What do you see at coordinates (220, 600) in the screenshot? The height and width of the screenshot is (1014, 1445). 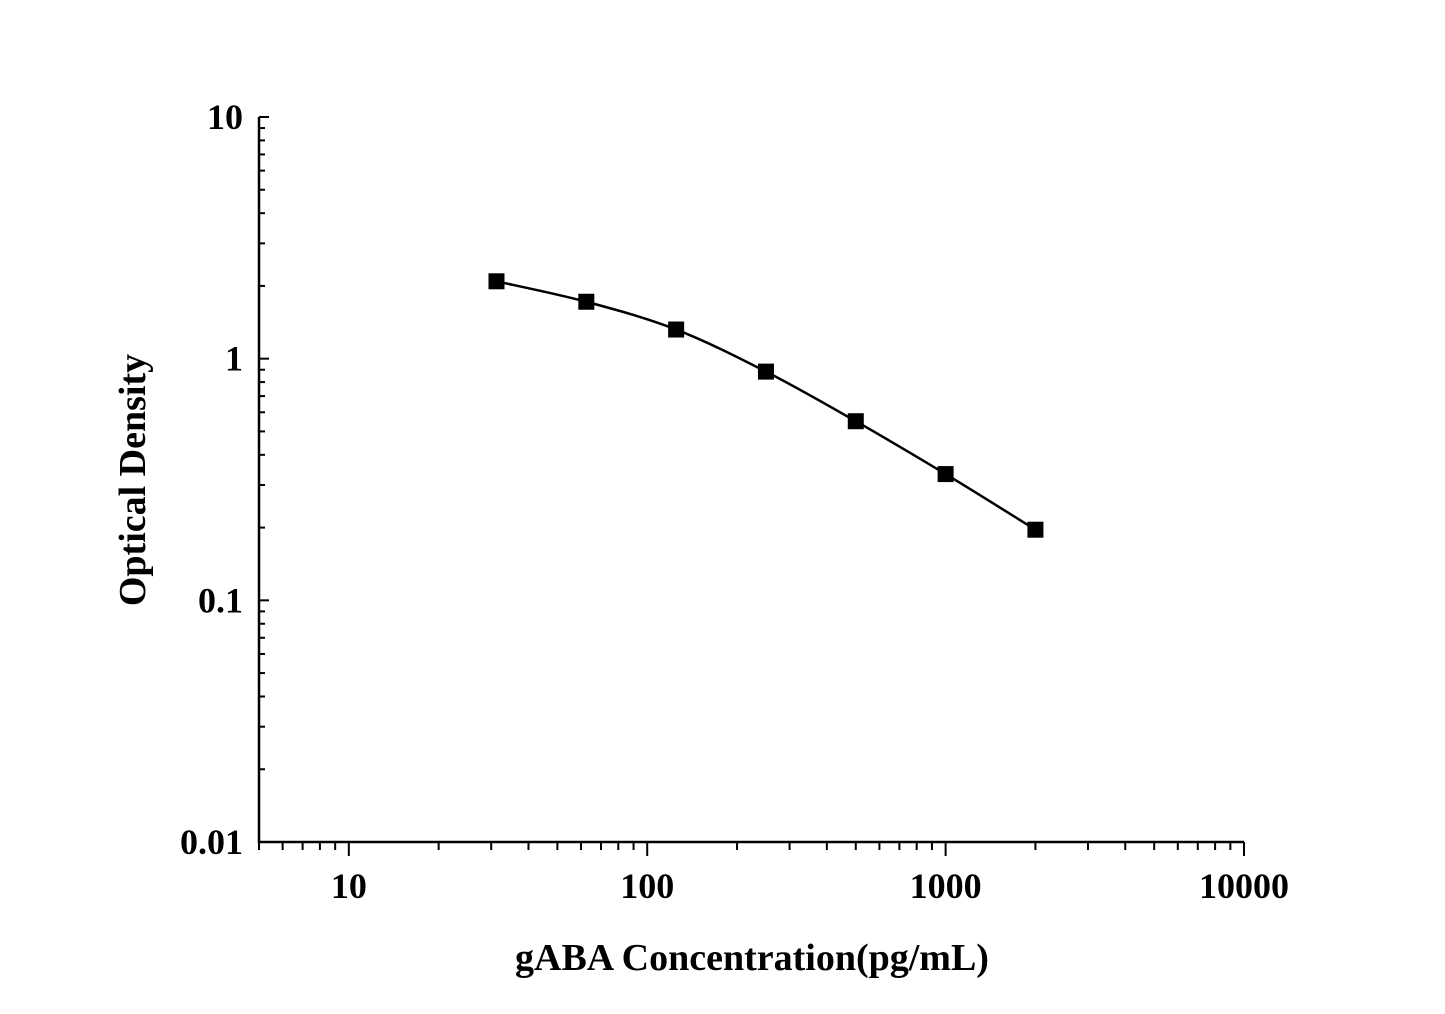 I see `y-tick-label: 0.1` at bounding box center [220, 600].